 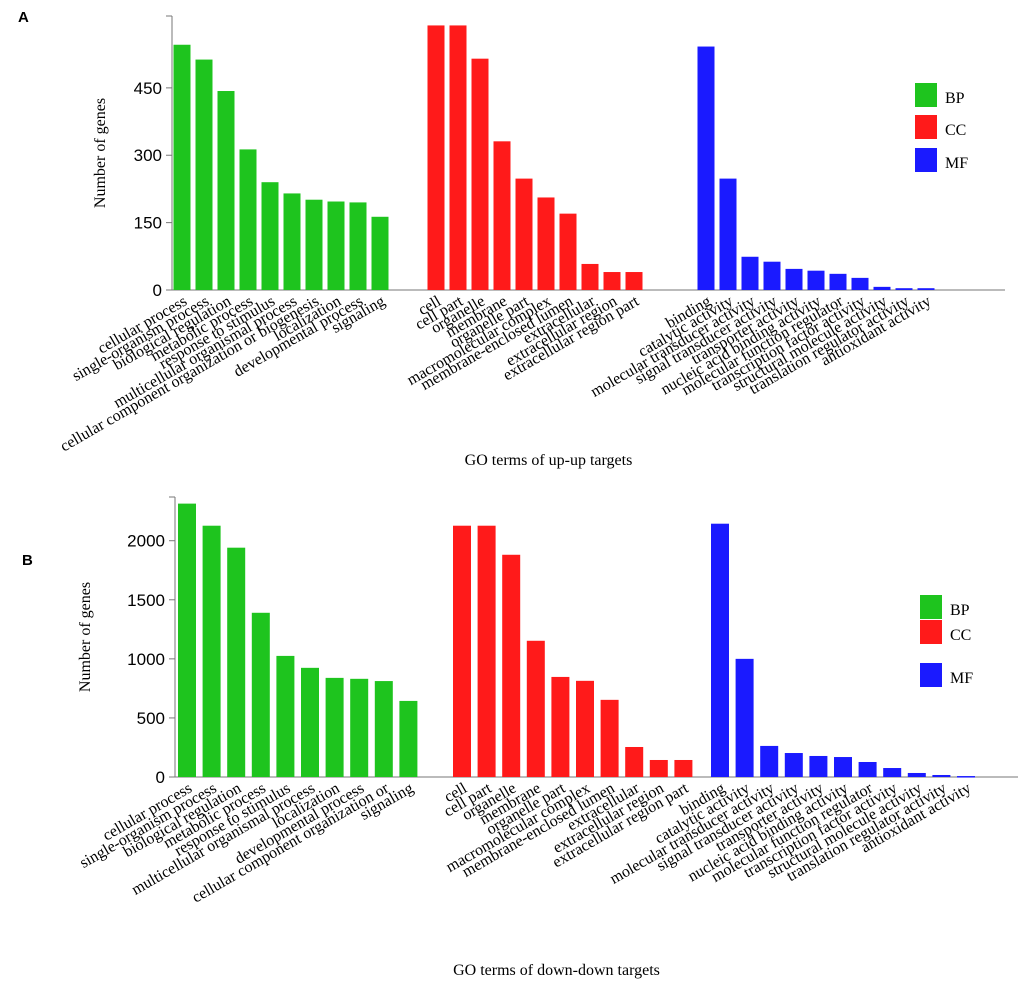 I want to click on y-tick-label: 1000, so click(x=146, y=659).